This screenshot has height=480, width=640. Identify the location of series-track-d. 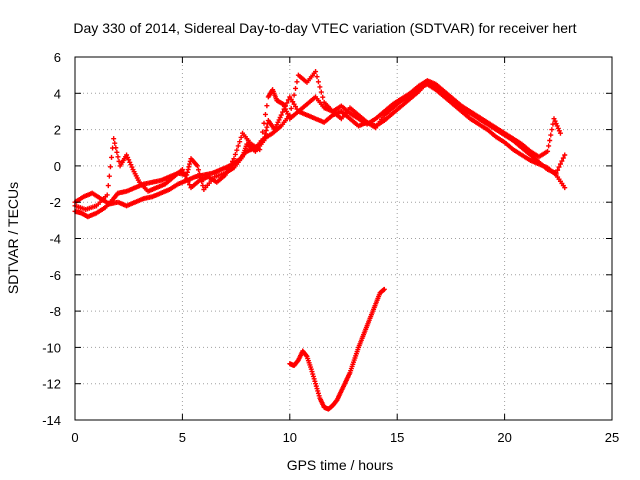
(337, 349).